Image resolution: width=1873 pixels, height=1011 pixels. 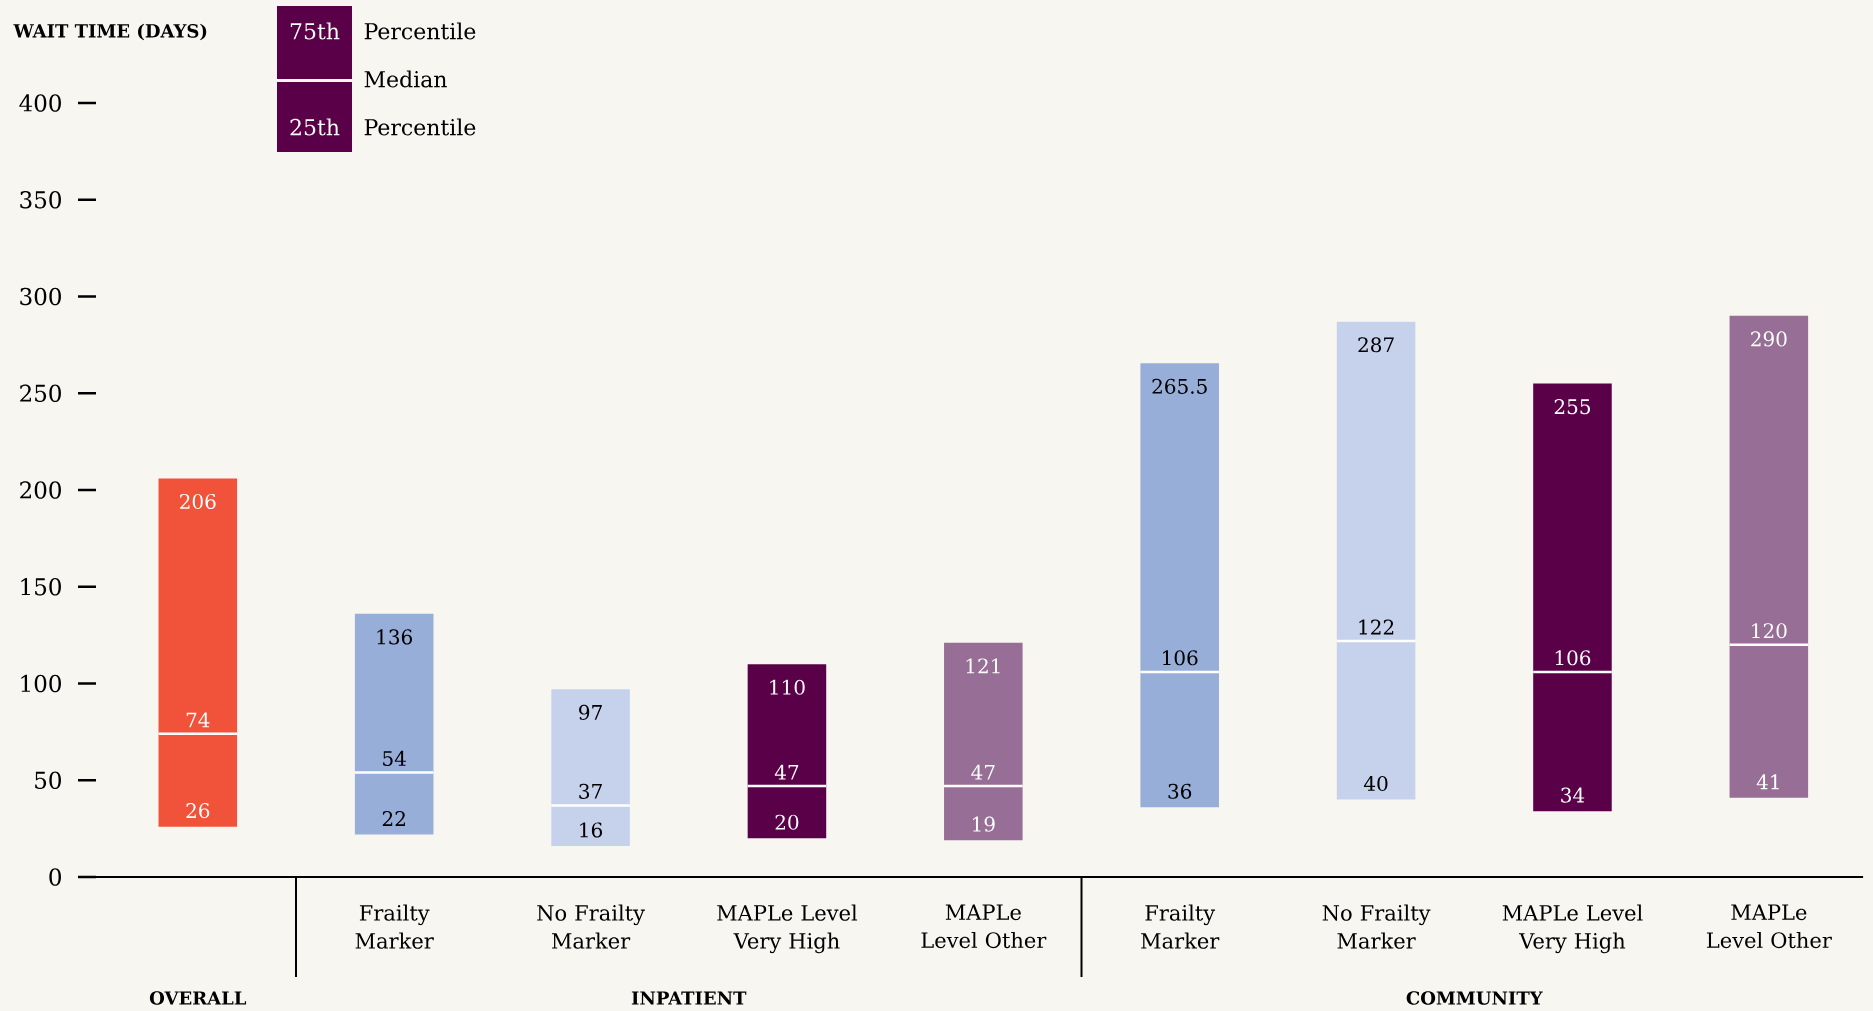 What do you see at coordinates (689, 998) in the screenshot?
I see `text: INPATIENT` at bounding box center [689, 998].